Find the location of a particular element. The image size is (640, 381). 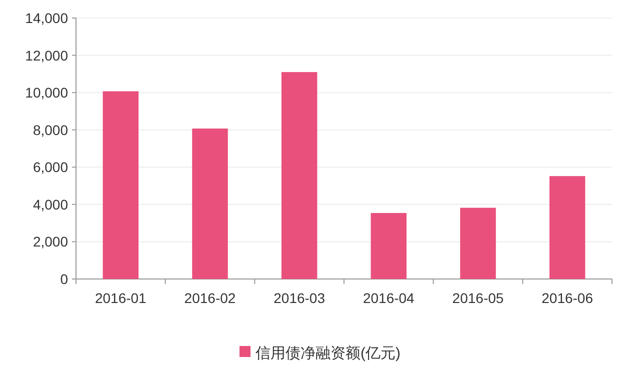

y-tick-label: 6,000 is located at coordinates (50, 167).